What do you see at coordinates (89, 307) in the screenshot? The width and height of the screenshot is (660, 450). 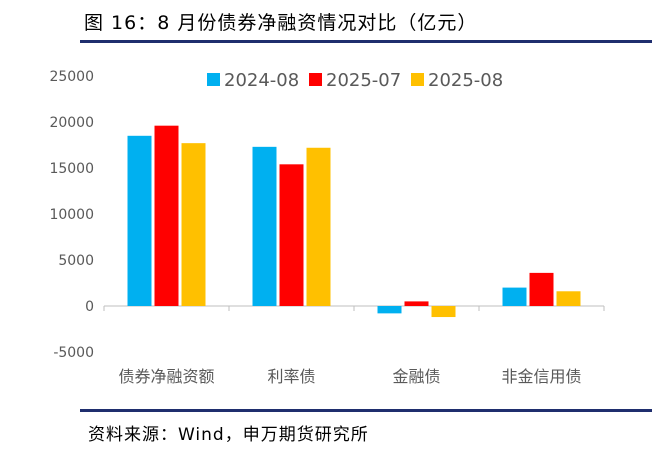 I see `y-tick-label: 0` at bounding box center [89, 307].